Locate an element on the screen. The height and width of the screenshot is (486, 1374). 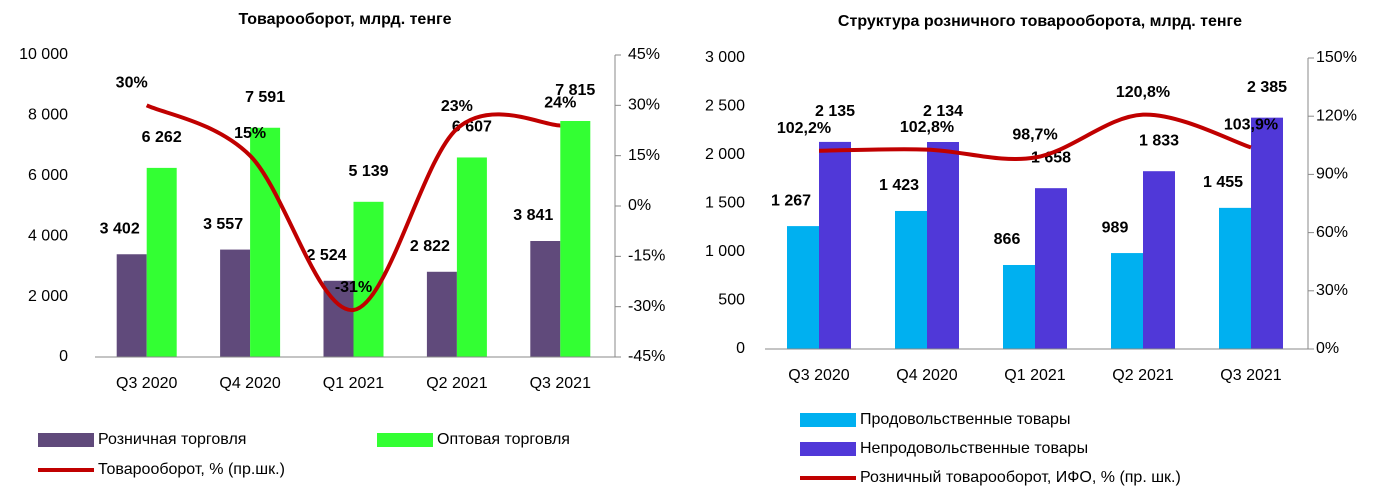
line-value-label: 102,2% is located at coordinates (804, 128).